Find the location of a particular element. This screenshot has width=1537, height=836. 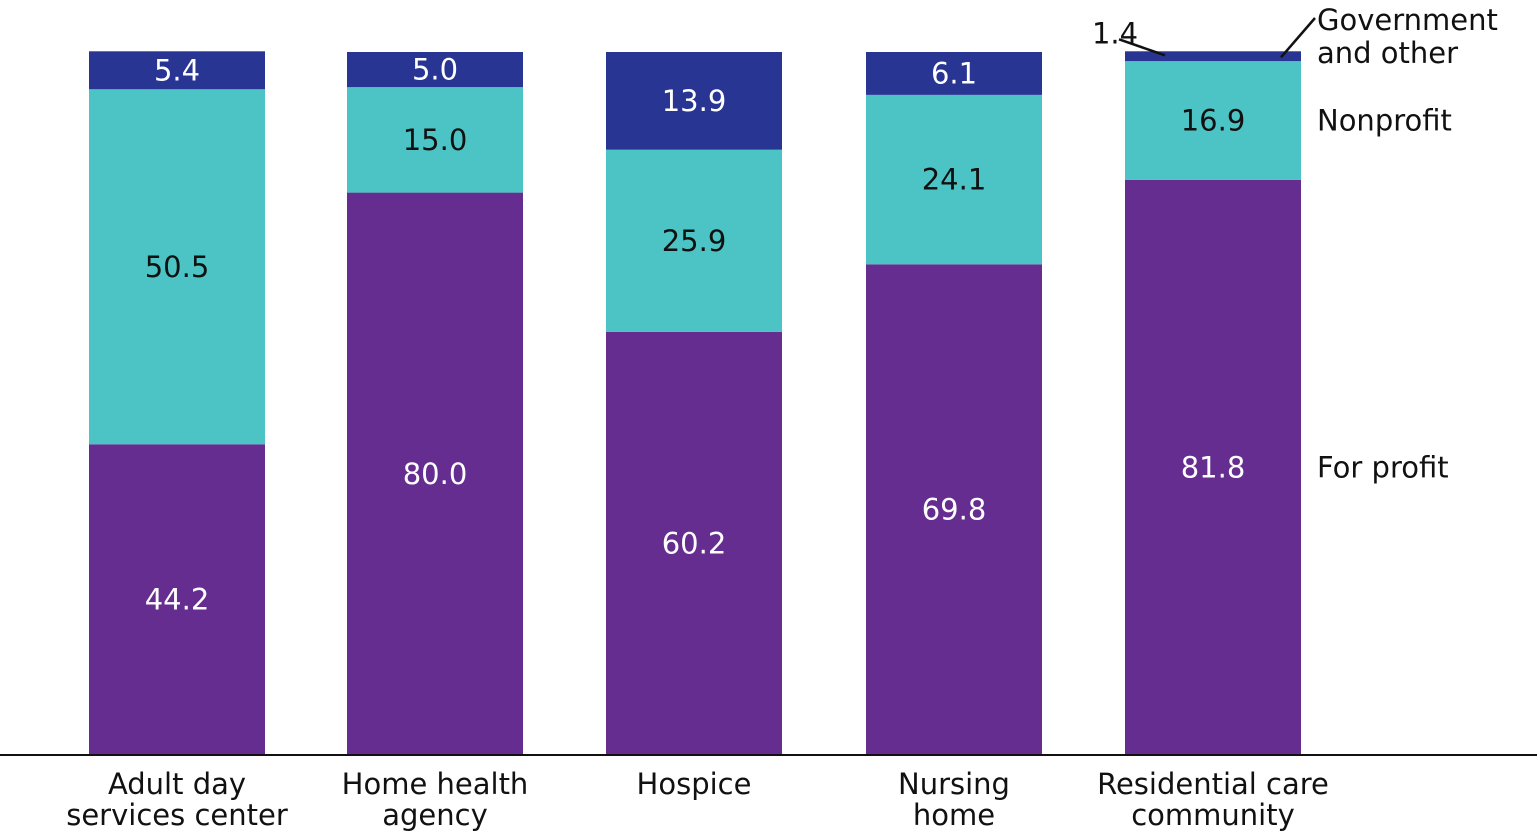

data-label: 5.4 is located at coordinates (177, 70).